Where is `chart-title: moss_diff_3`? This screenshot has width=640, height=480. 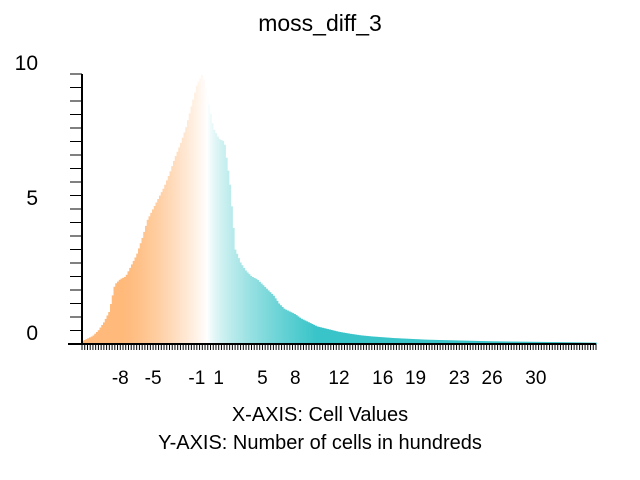
chart-title: moss_diff_3 is located at coordinates (320, 23).